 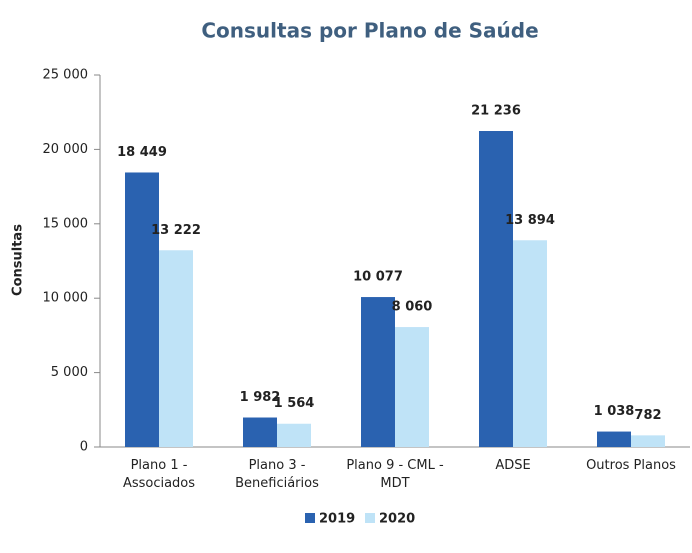 I want to click on legend-label: 2019, so click(x=337, y=519).